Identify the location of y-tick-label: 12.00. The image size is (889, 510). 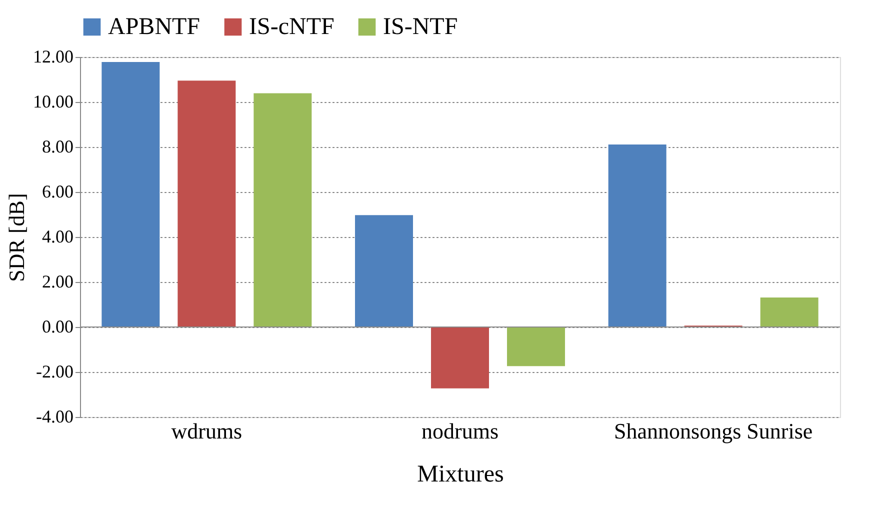
(53, 56).